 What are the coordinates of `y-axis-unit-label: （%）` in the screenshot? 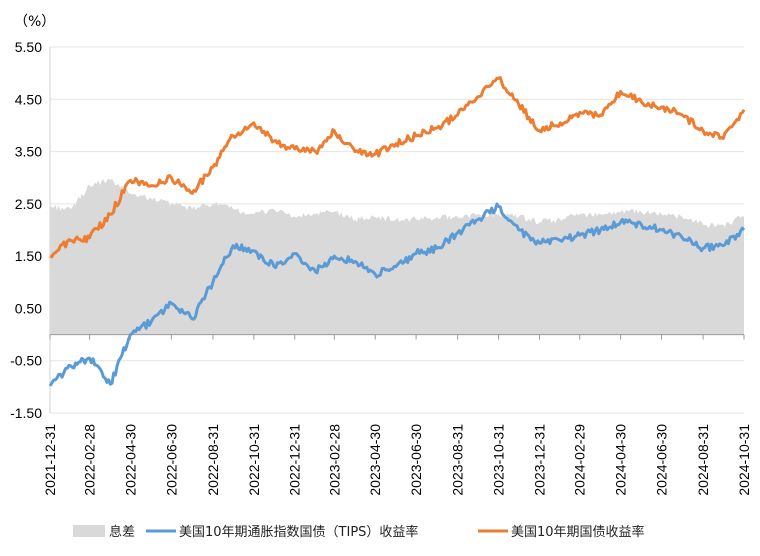 It's located at (34, 22).